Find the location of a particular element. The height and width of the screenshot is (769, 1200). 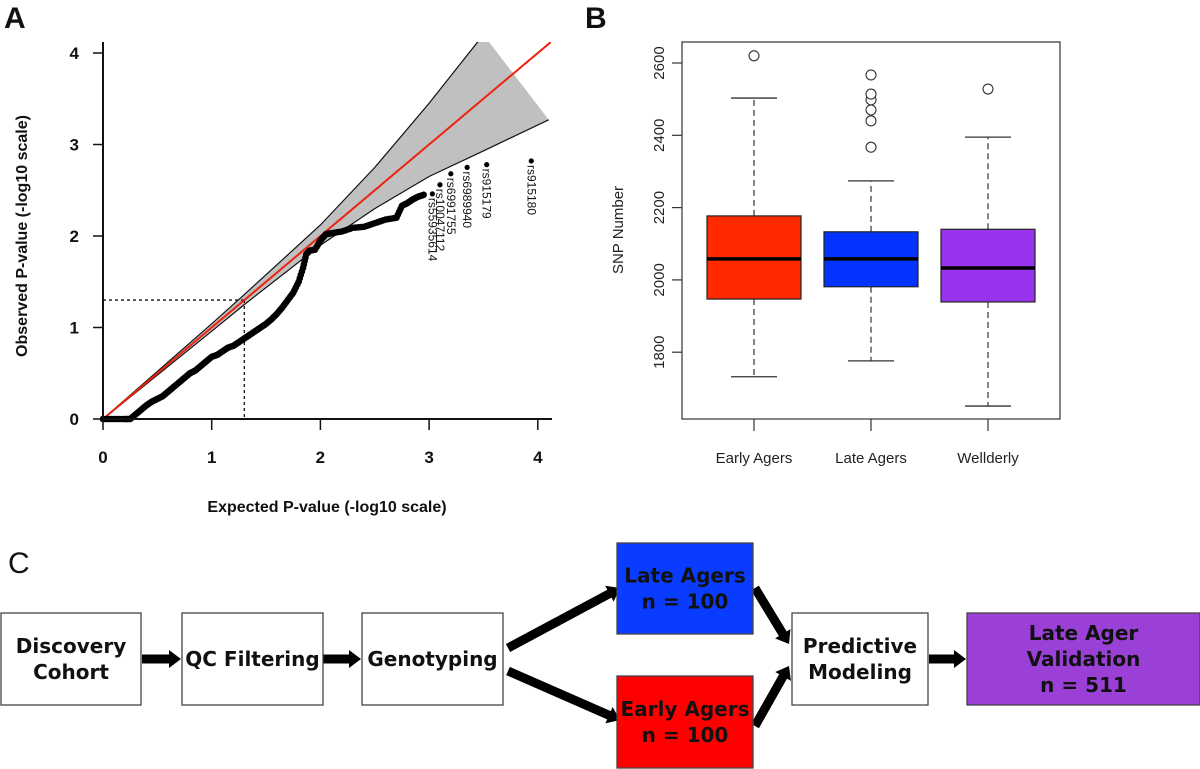

flow-node-label: QC Filtering is located at coordinates (252, 659).